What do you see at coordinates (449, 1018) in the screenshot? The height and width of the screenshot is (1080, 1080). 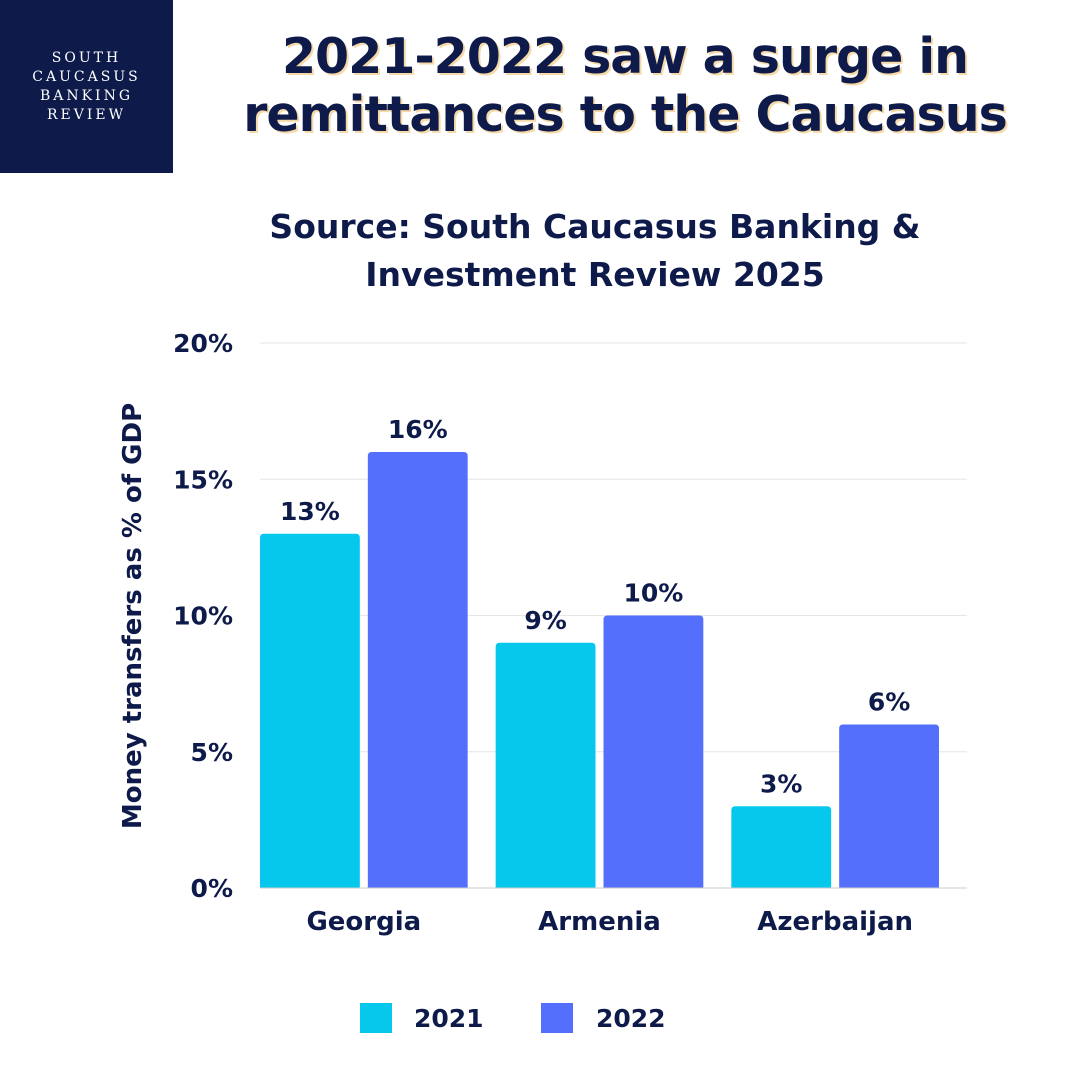 I see `legend-label: 2021` at bounding box center [449, 1018].